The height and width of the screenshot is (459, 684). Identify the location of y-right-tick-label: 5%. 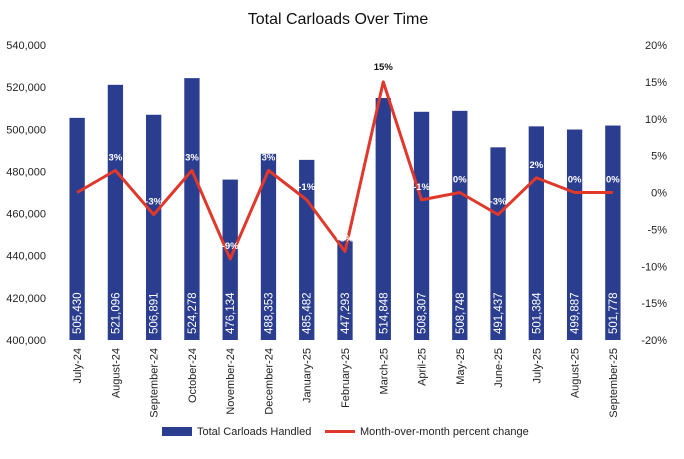
(659, 157).